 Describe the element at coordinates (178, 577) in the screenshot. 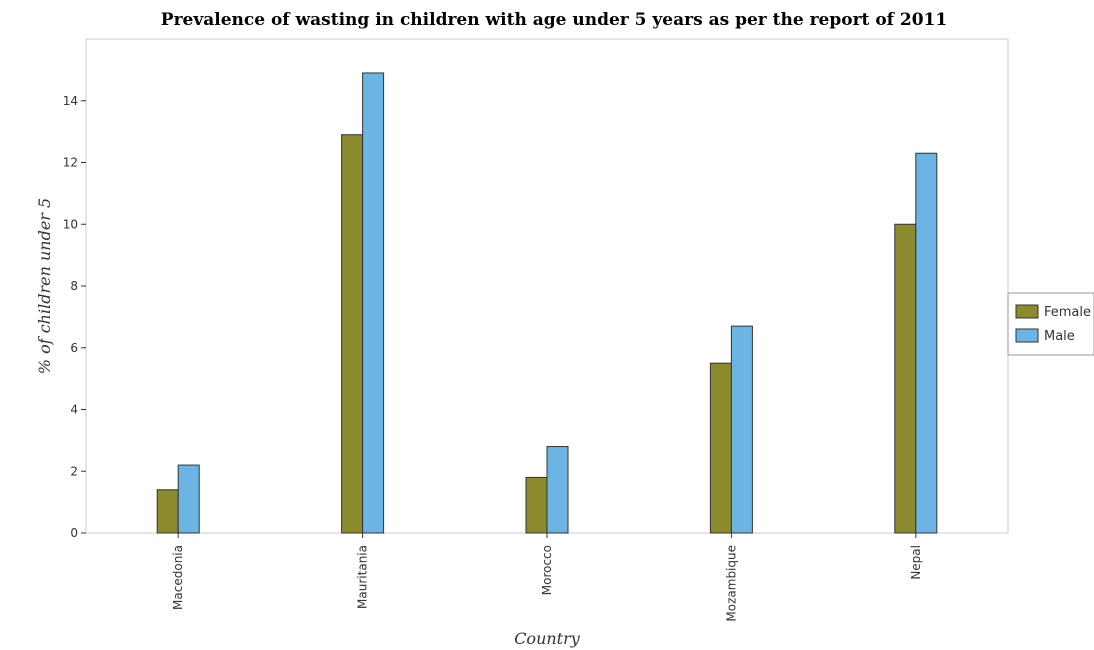

I see `x-tick-label: Macedonia` at that location.